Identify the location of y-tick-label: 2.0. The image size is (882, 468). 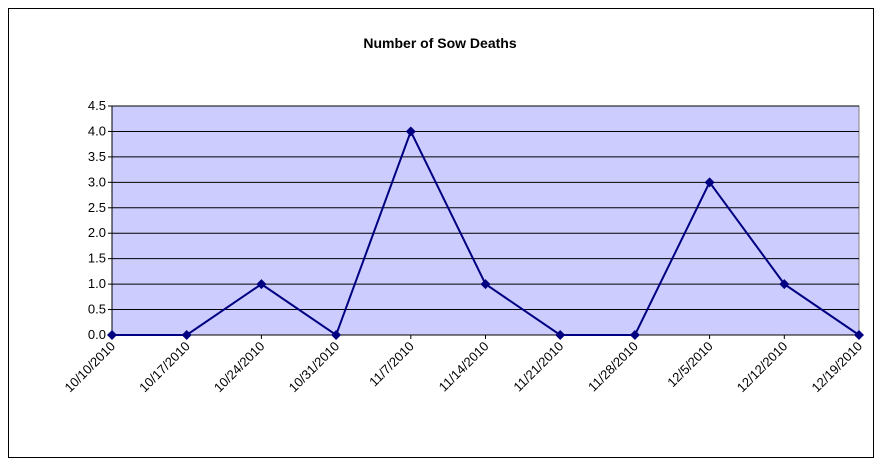
(97, 232).